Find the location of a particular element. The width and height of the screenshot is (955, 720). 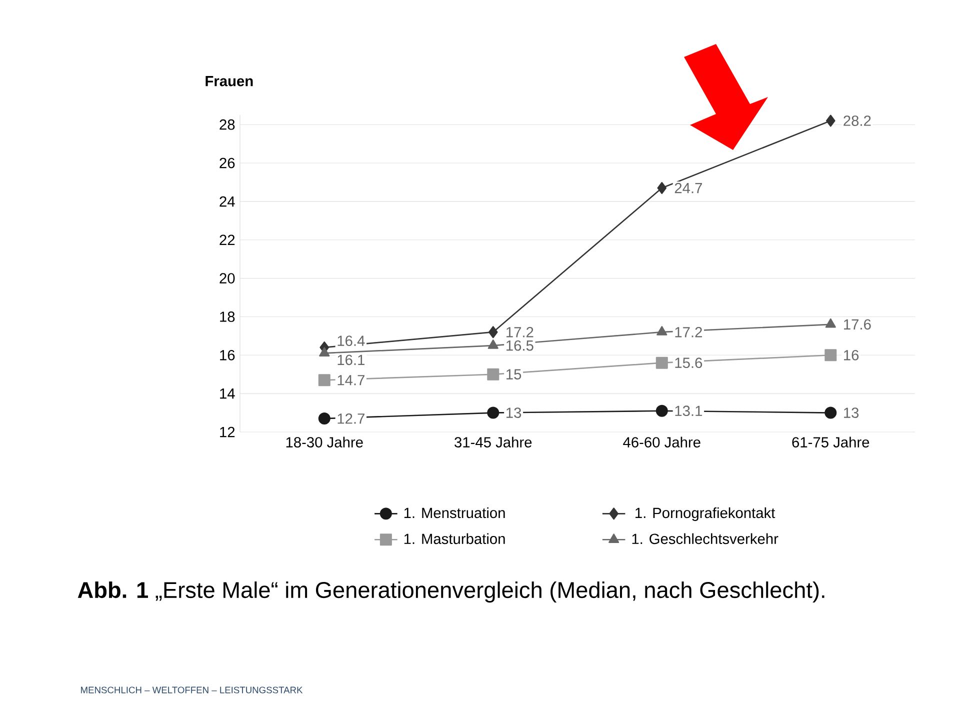

y-tick-label: 14 is located at coordinates (227, 393).